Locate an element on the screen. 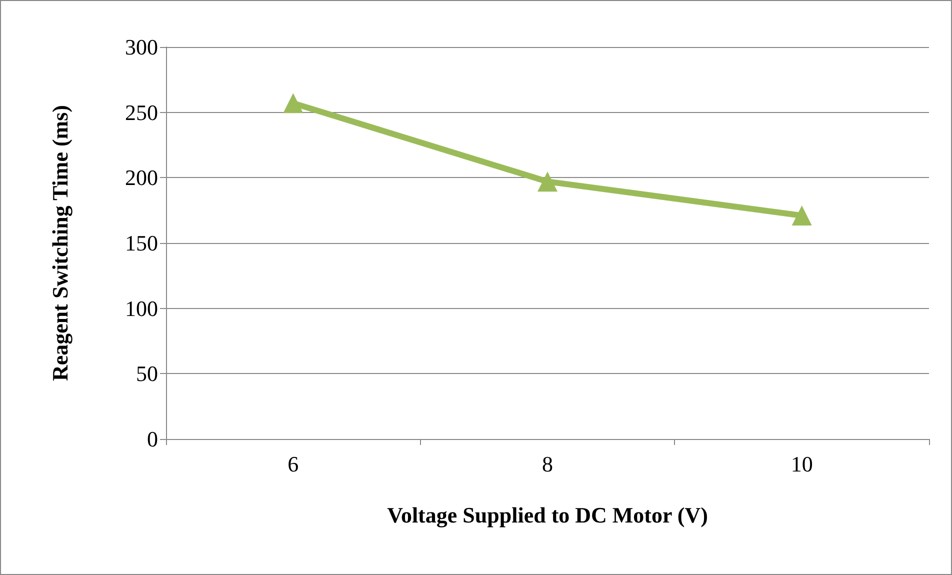 Image resolution: width=952 pixels, height=575 pixels. y-tick-label: 50 is located at coordinates (147, 373).